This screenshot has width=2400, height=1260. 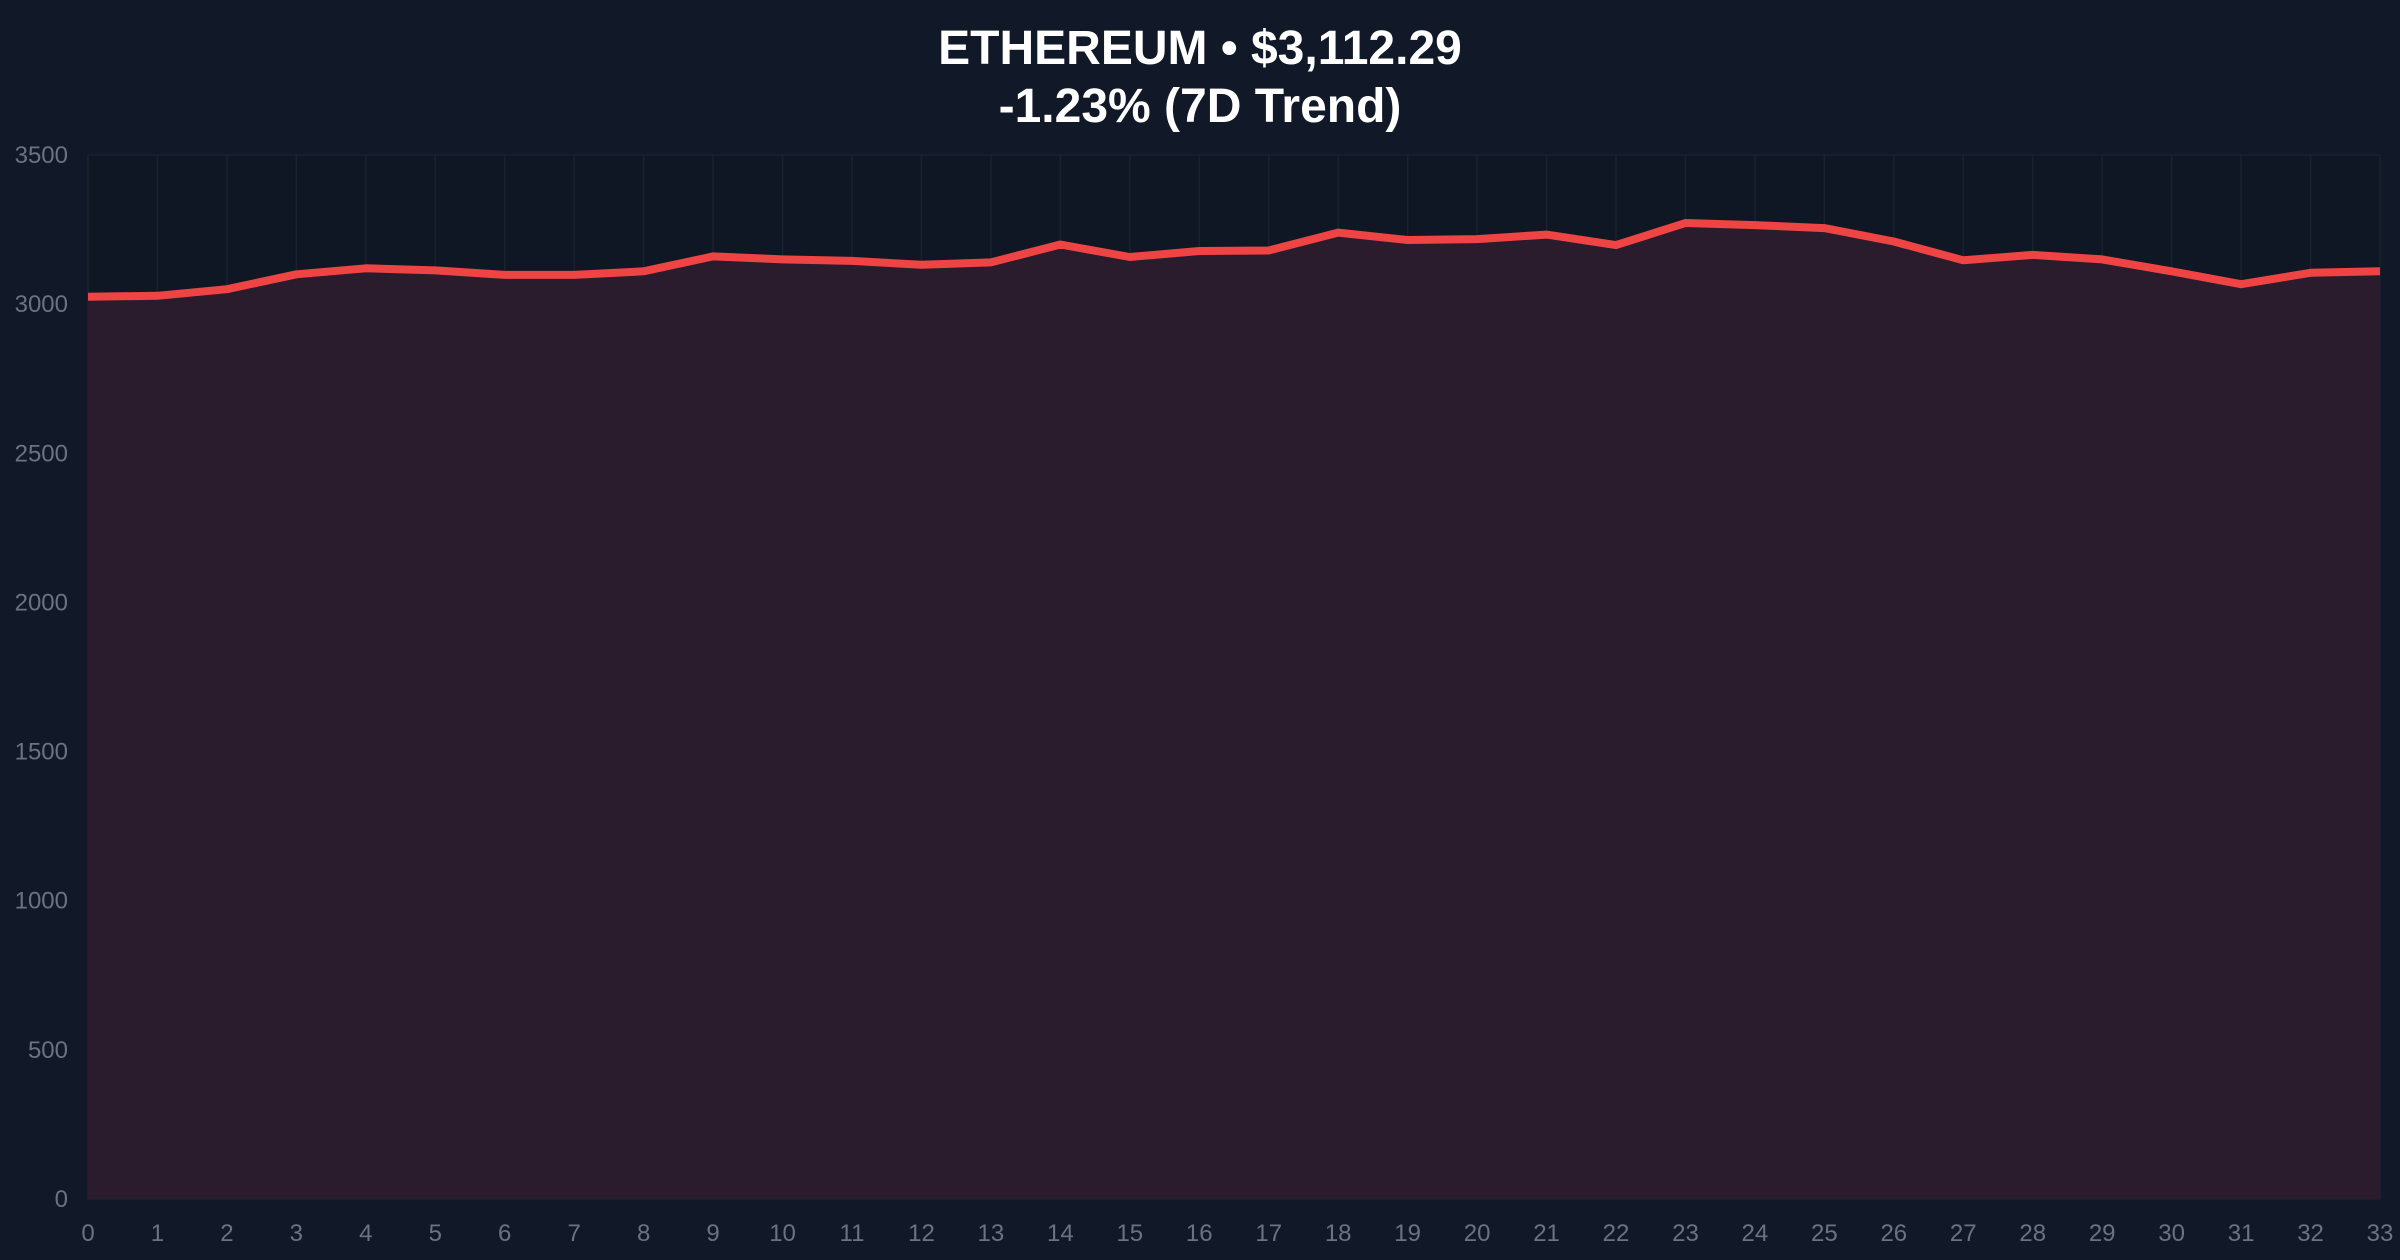 What do you see at coordinates (1268, 1233) in the screenshot?
I see `x-tick-label: 17` at bounding box center [1268, 1233].